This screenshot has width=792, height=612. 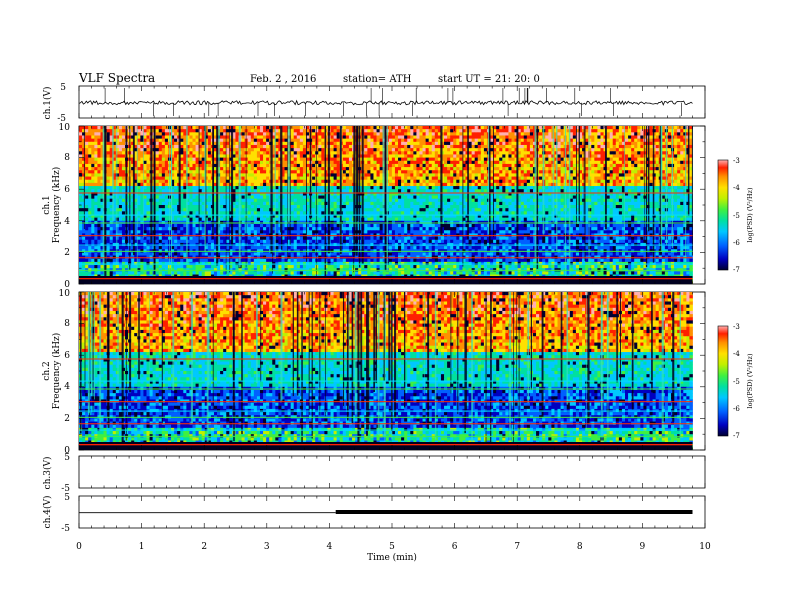 What do you see at coordinates (67, 158) in the screenshot?
I see `spec1-ytick-8: 8` at bounding box center [67, 158].